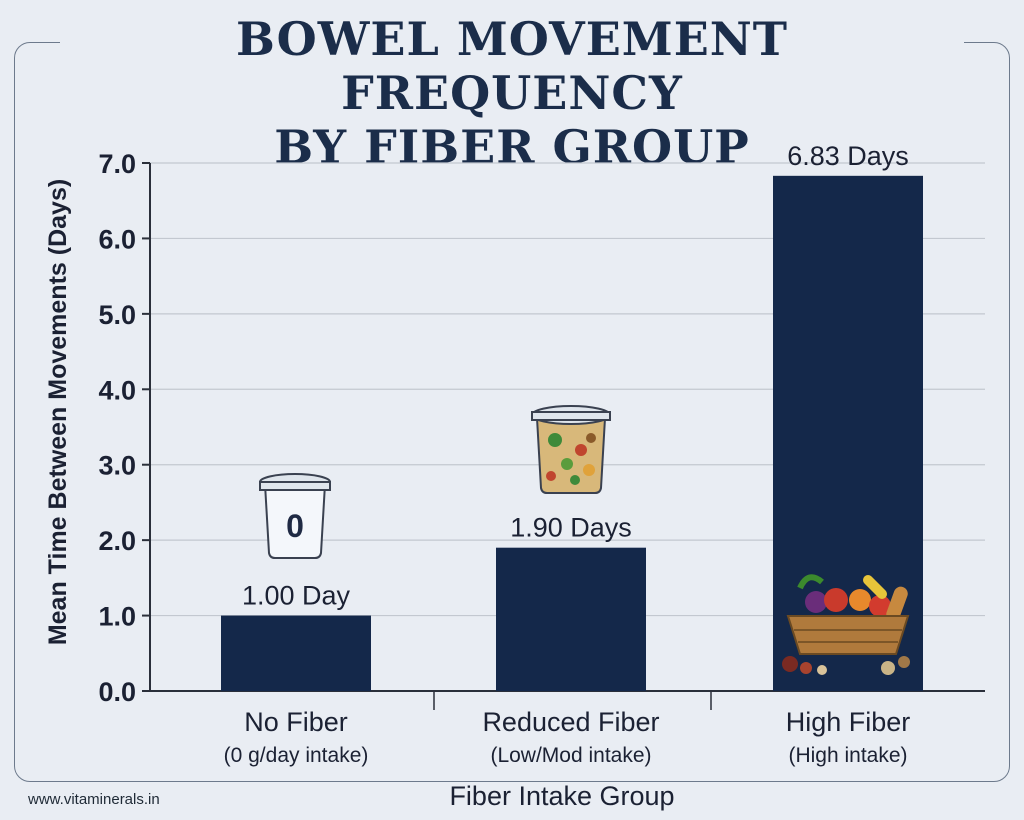 The width and height of the screenshot is (1024, 820). What do you see at coordinates (561, 796) in the screenshot?
I see `x-axis-title: Fiber Intake Group` at bounding box center [561, 796].